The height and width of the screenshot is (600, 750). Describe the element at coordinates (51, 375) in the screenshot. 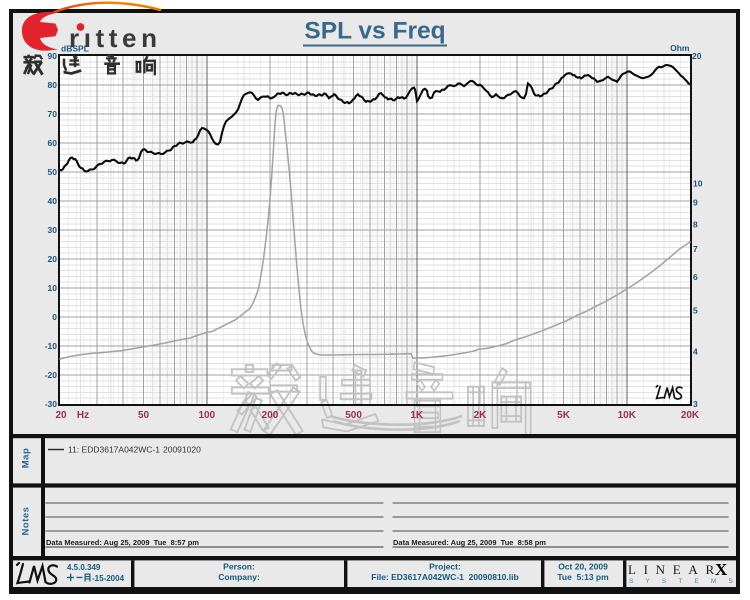

I see `svg-text: -20` at that location.